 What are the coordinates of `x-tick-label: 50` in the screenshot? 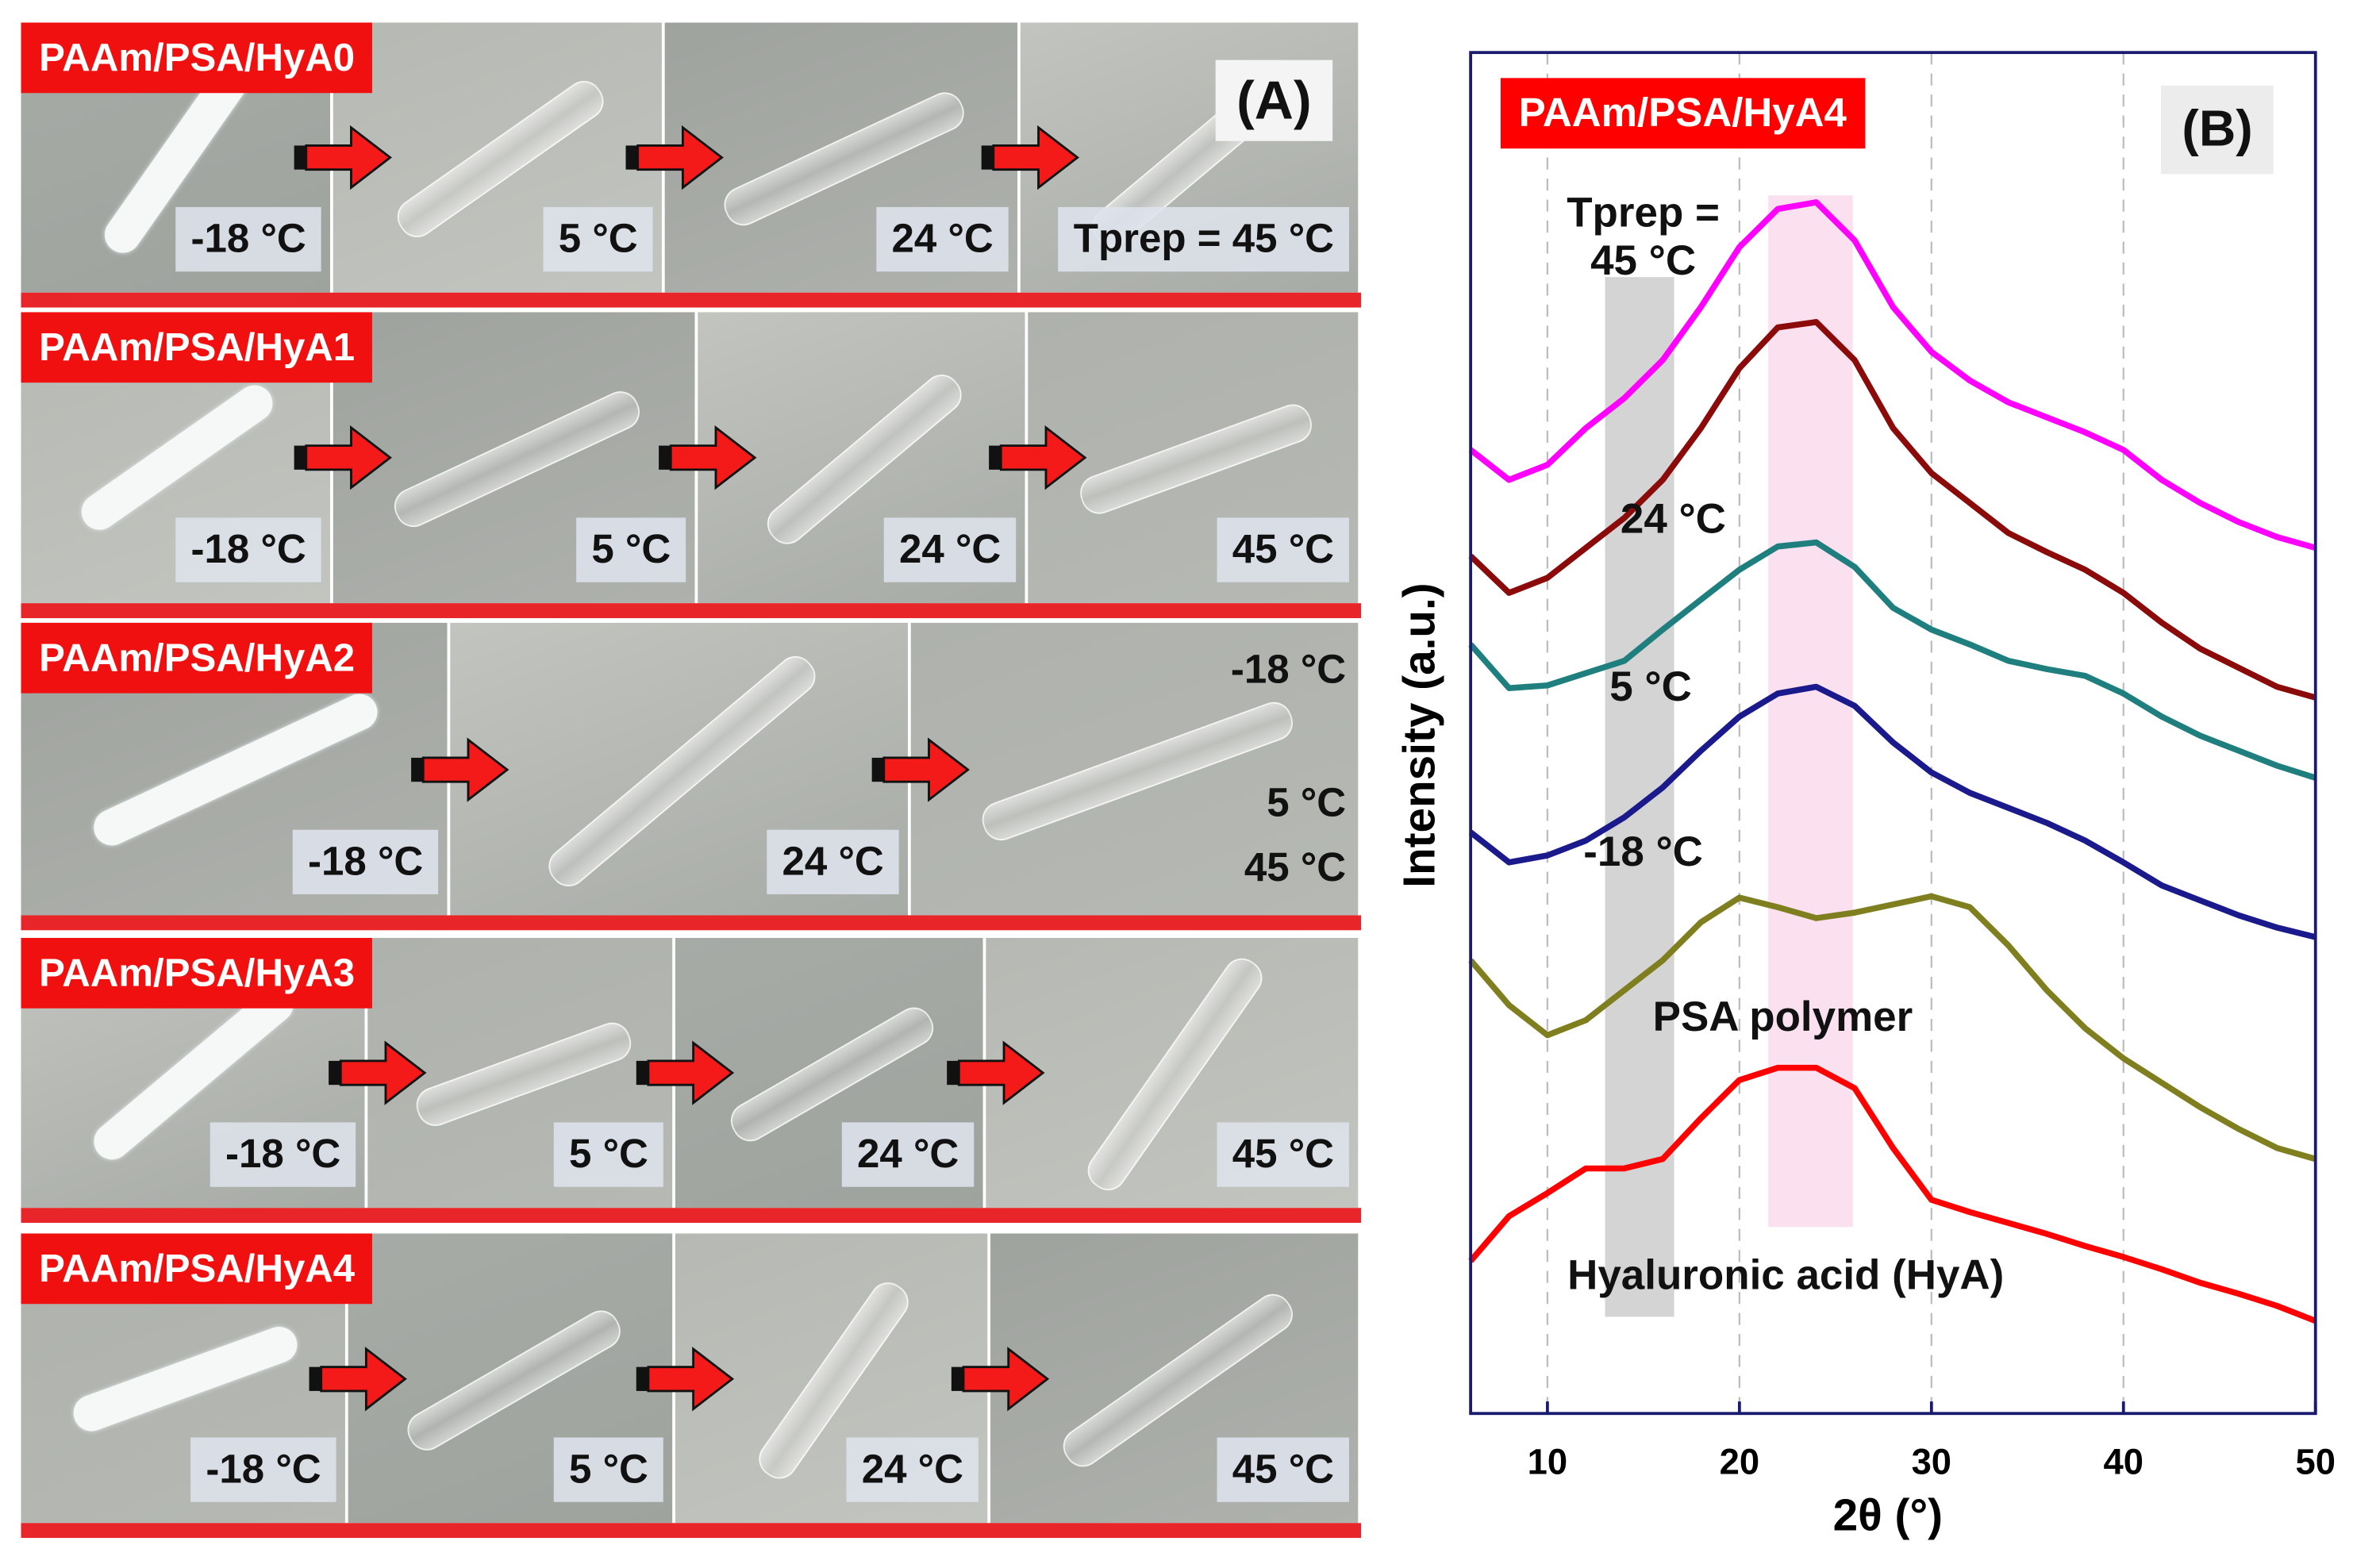 It's located at (2315, 1462).